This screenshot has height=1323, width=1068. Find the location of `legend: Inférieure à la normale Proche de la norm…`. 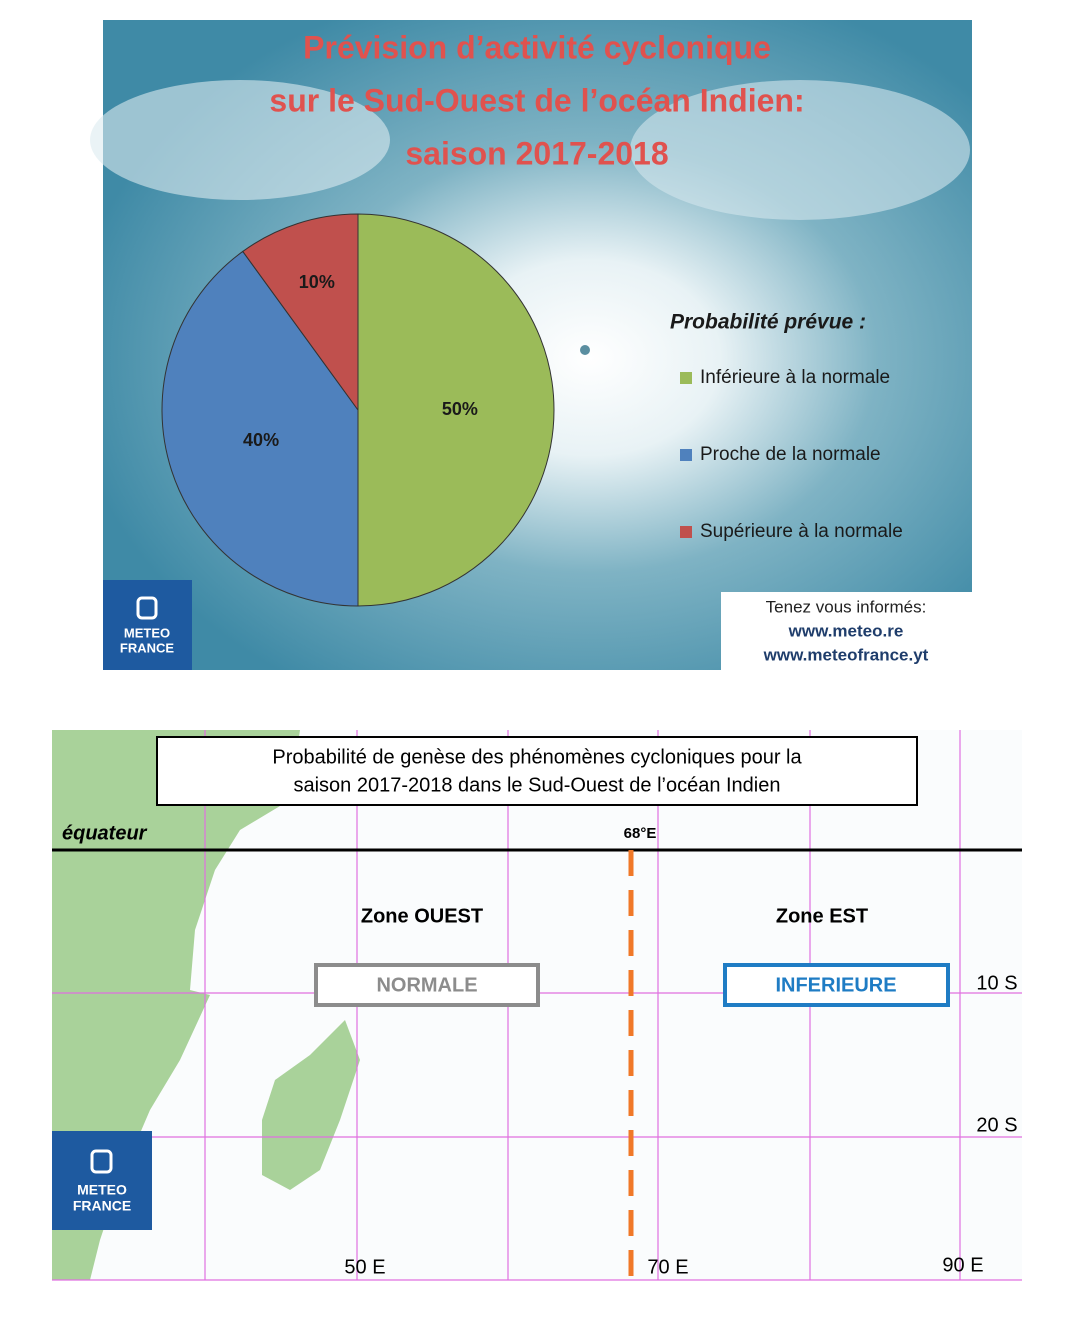

legend: Inférieure à la normale Proche de la norm… is located at coordinates (791, 454).